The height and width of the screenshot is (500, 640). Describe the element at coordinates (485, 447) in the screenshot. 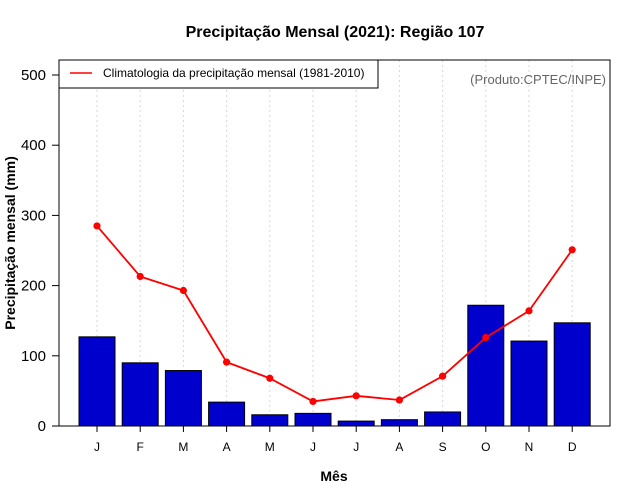

I see `x-tick-label-10: O` at that location.